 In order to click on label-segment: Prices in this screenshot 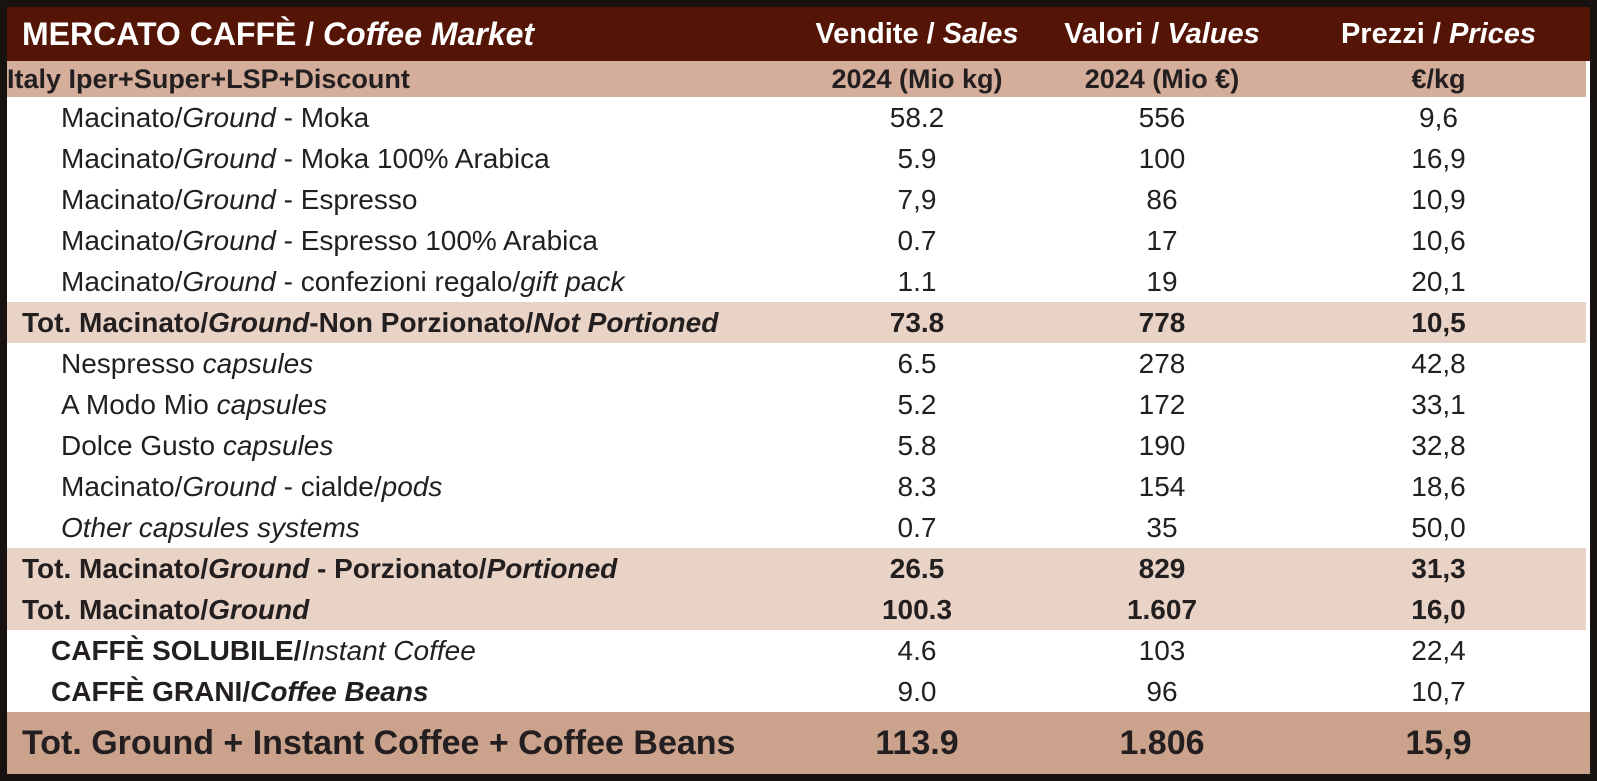, I will do `click(1492, 33)`.